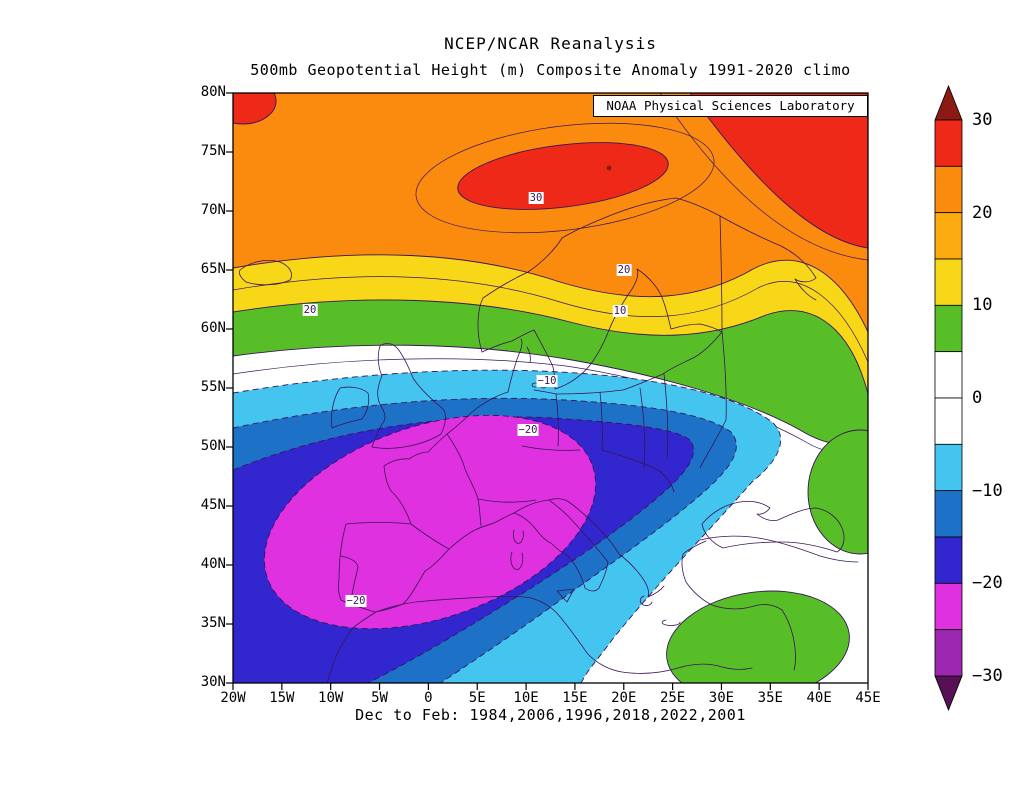 Image resolution: width=1033 pixels, height=800 pixels. What do you see at coordinates (255, 109) in the screenshot?
I see `band-red-northwest` at bounding box center [255, 109].